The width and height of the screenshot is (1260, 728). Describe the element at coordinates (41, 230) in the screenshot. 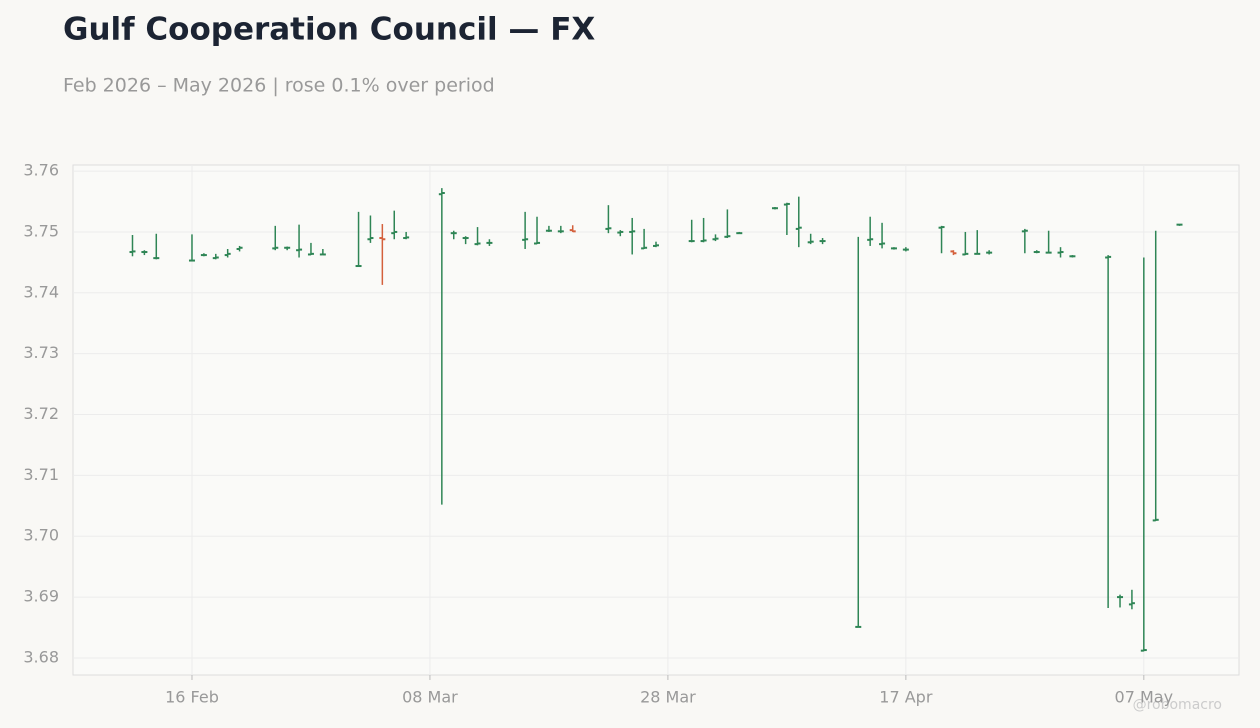

I see `y-tick-label: 3.75` at that location.